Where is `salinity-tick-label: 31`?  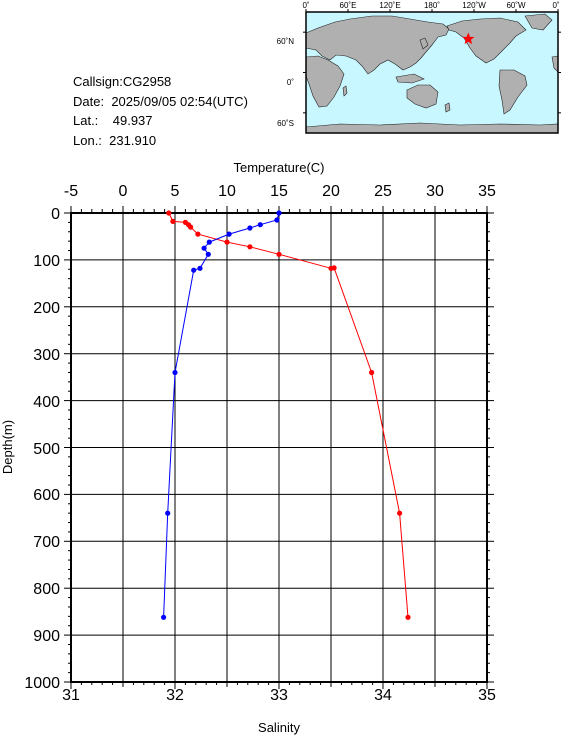 salinity-tick-label: 31 is located at coordinates (71, 695).